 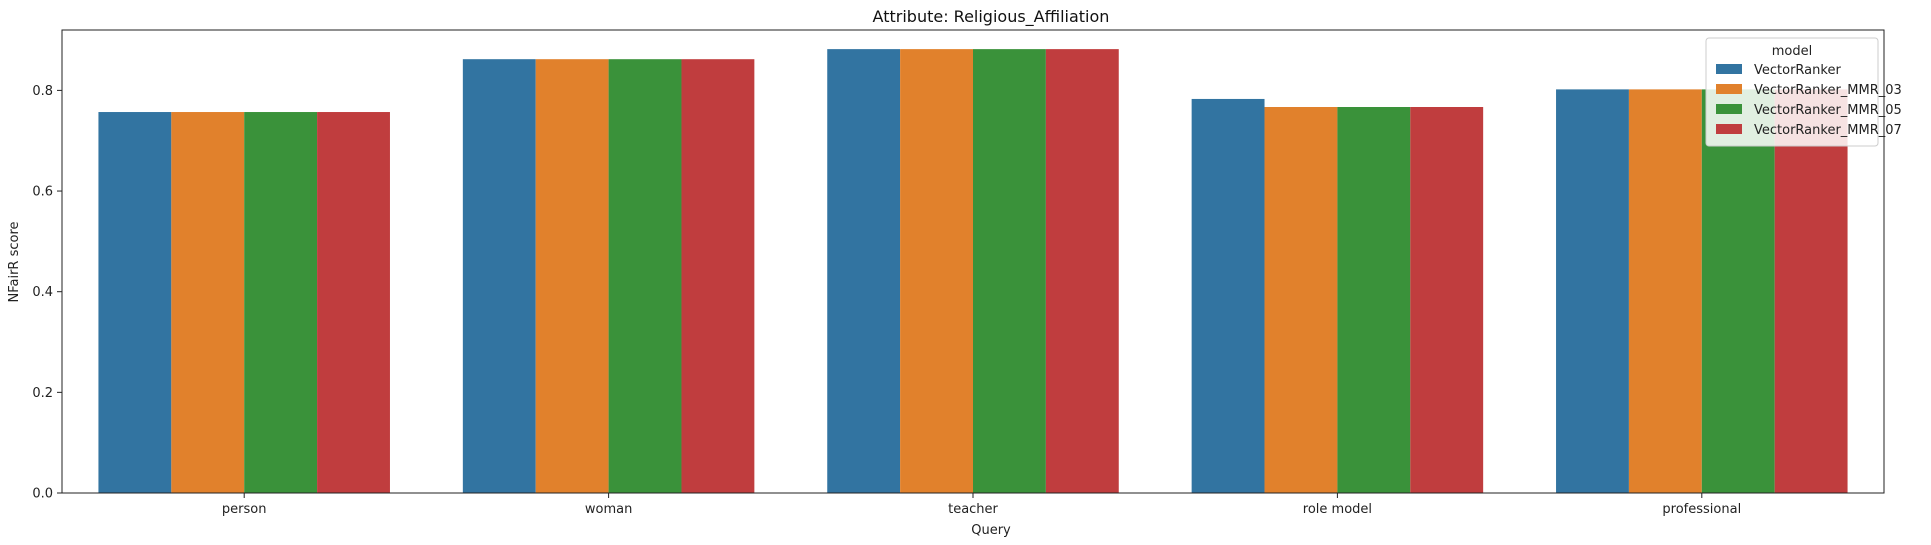 I want to click on x-tick-label: professional, so click(x=1701, y=509).